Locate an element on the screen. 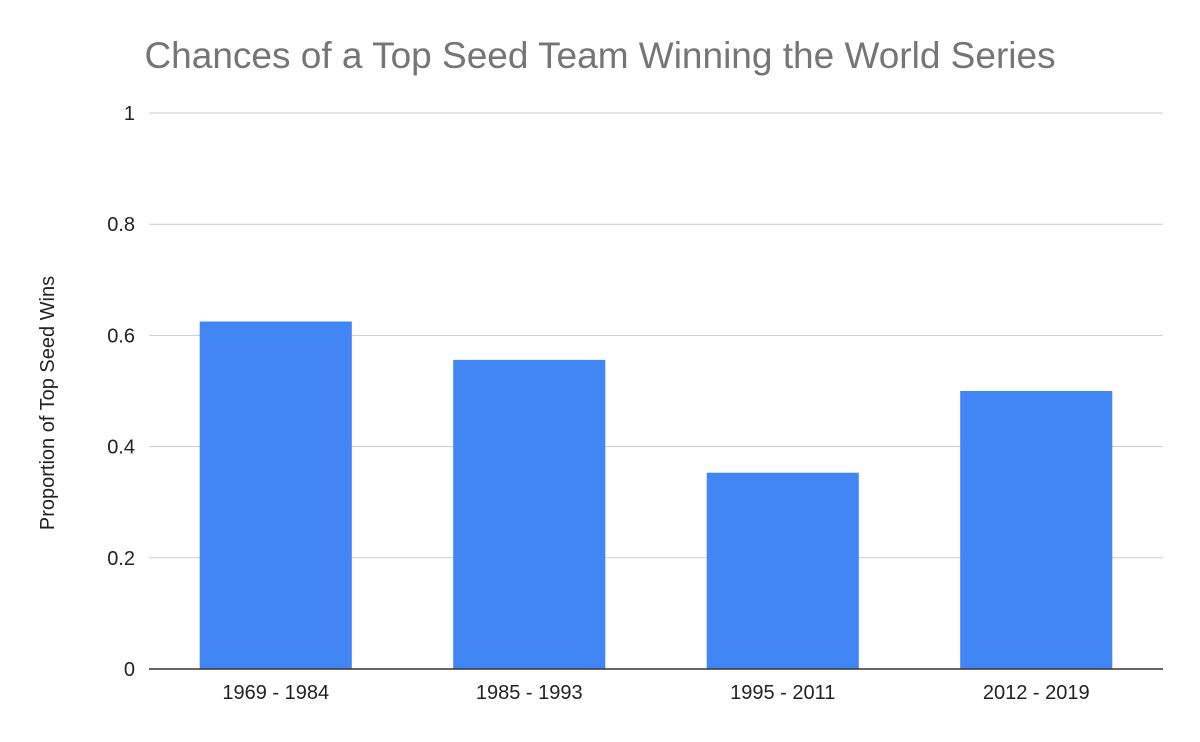 The width and height of the screenshot is (1200, 742). y-tick-label: 0.4 is located at coordinates (121, 448).